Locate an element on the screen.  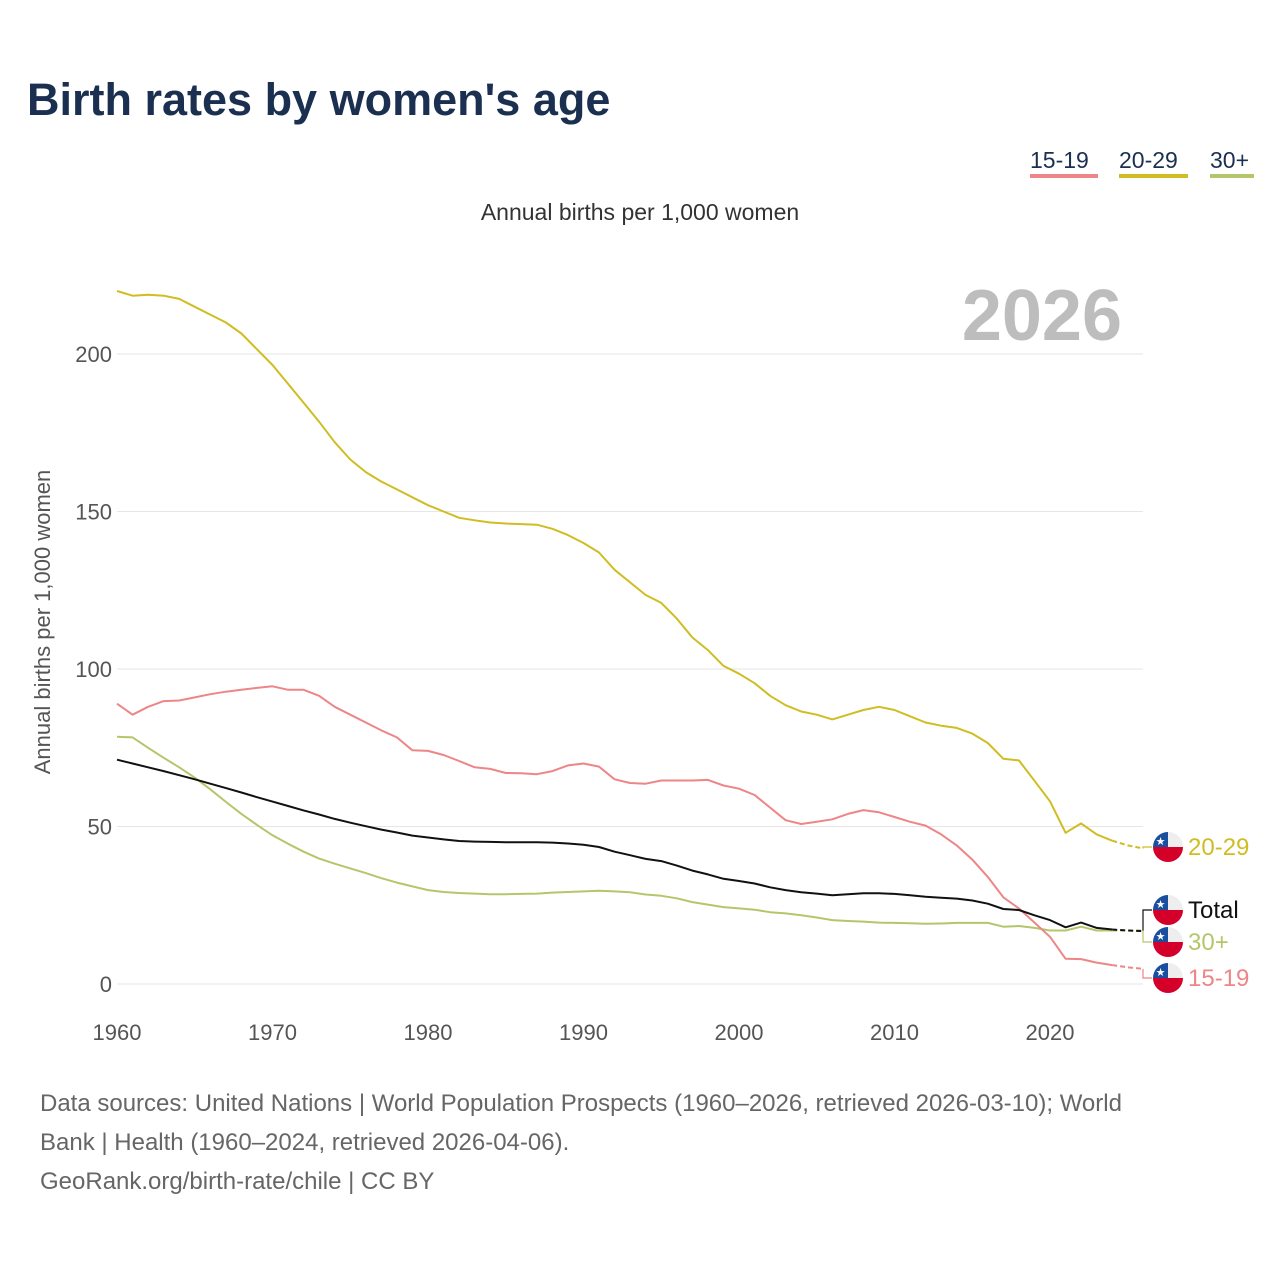
end-labels: ★ 20-29 ★ Total ★ 30+ ★ 15-19 is located at coordinates (1195, 912).